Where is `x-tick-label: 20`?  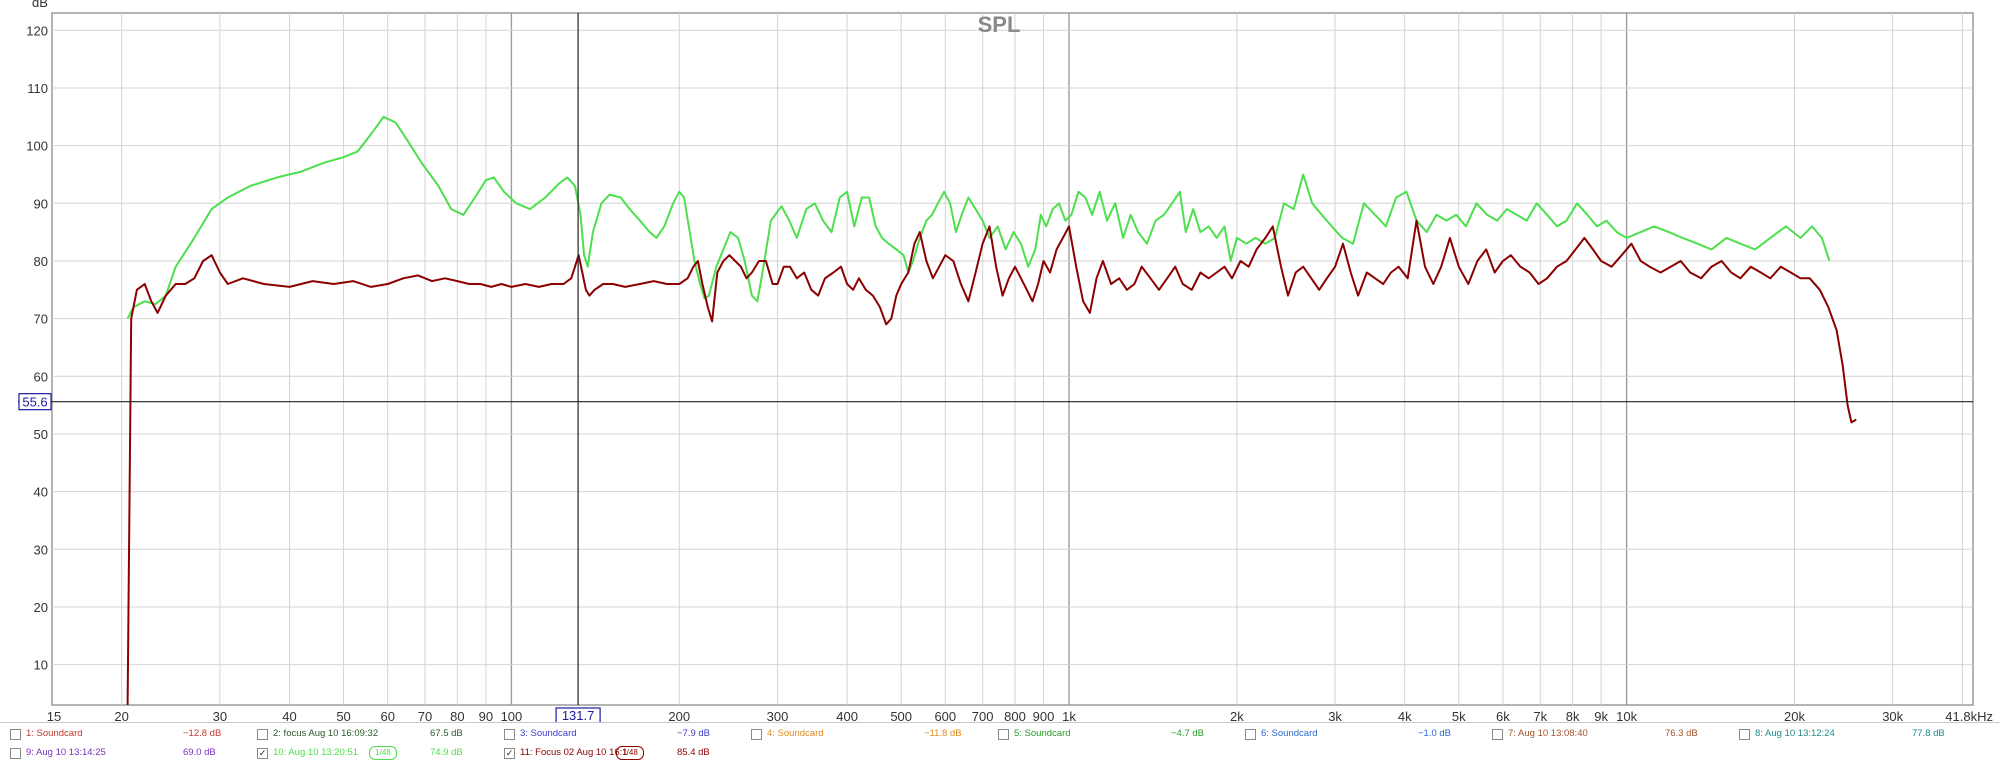 x-tick-label: 20 is located at coordinates (121, 716).